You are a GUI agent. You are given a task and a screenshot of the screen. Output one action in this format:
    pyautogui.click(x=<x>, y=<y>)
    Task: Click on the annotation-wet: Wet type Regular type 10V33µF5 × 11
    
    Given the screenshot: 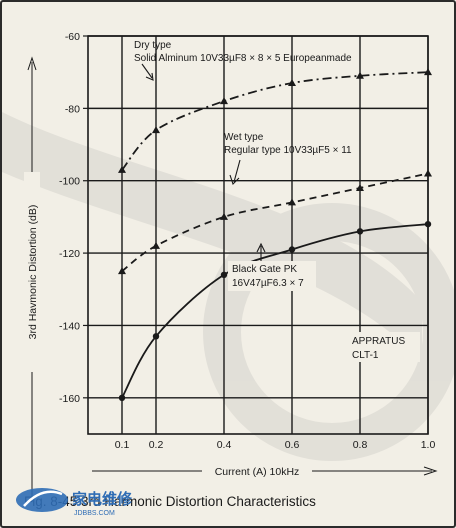 What is the action you would take?
    pyautogui.click(x=288, y=159)
    